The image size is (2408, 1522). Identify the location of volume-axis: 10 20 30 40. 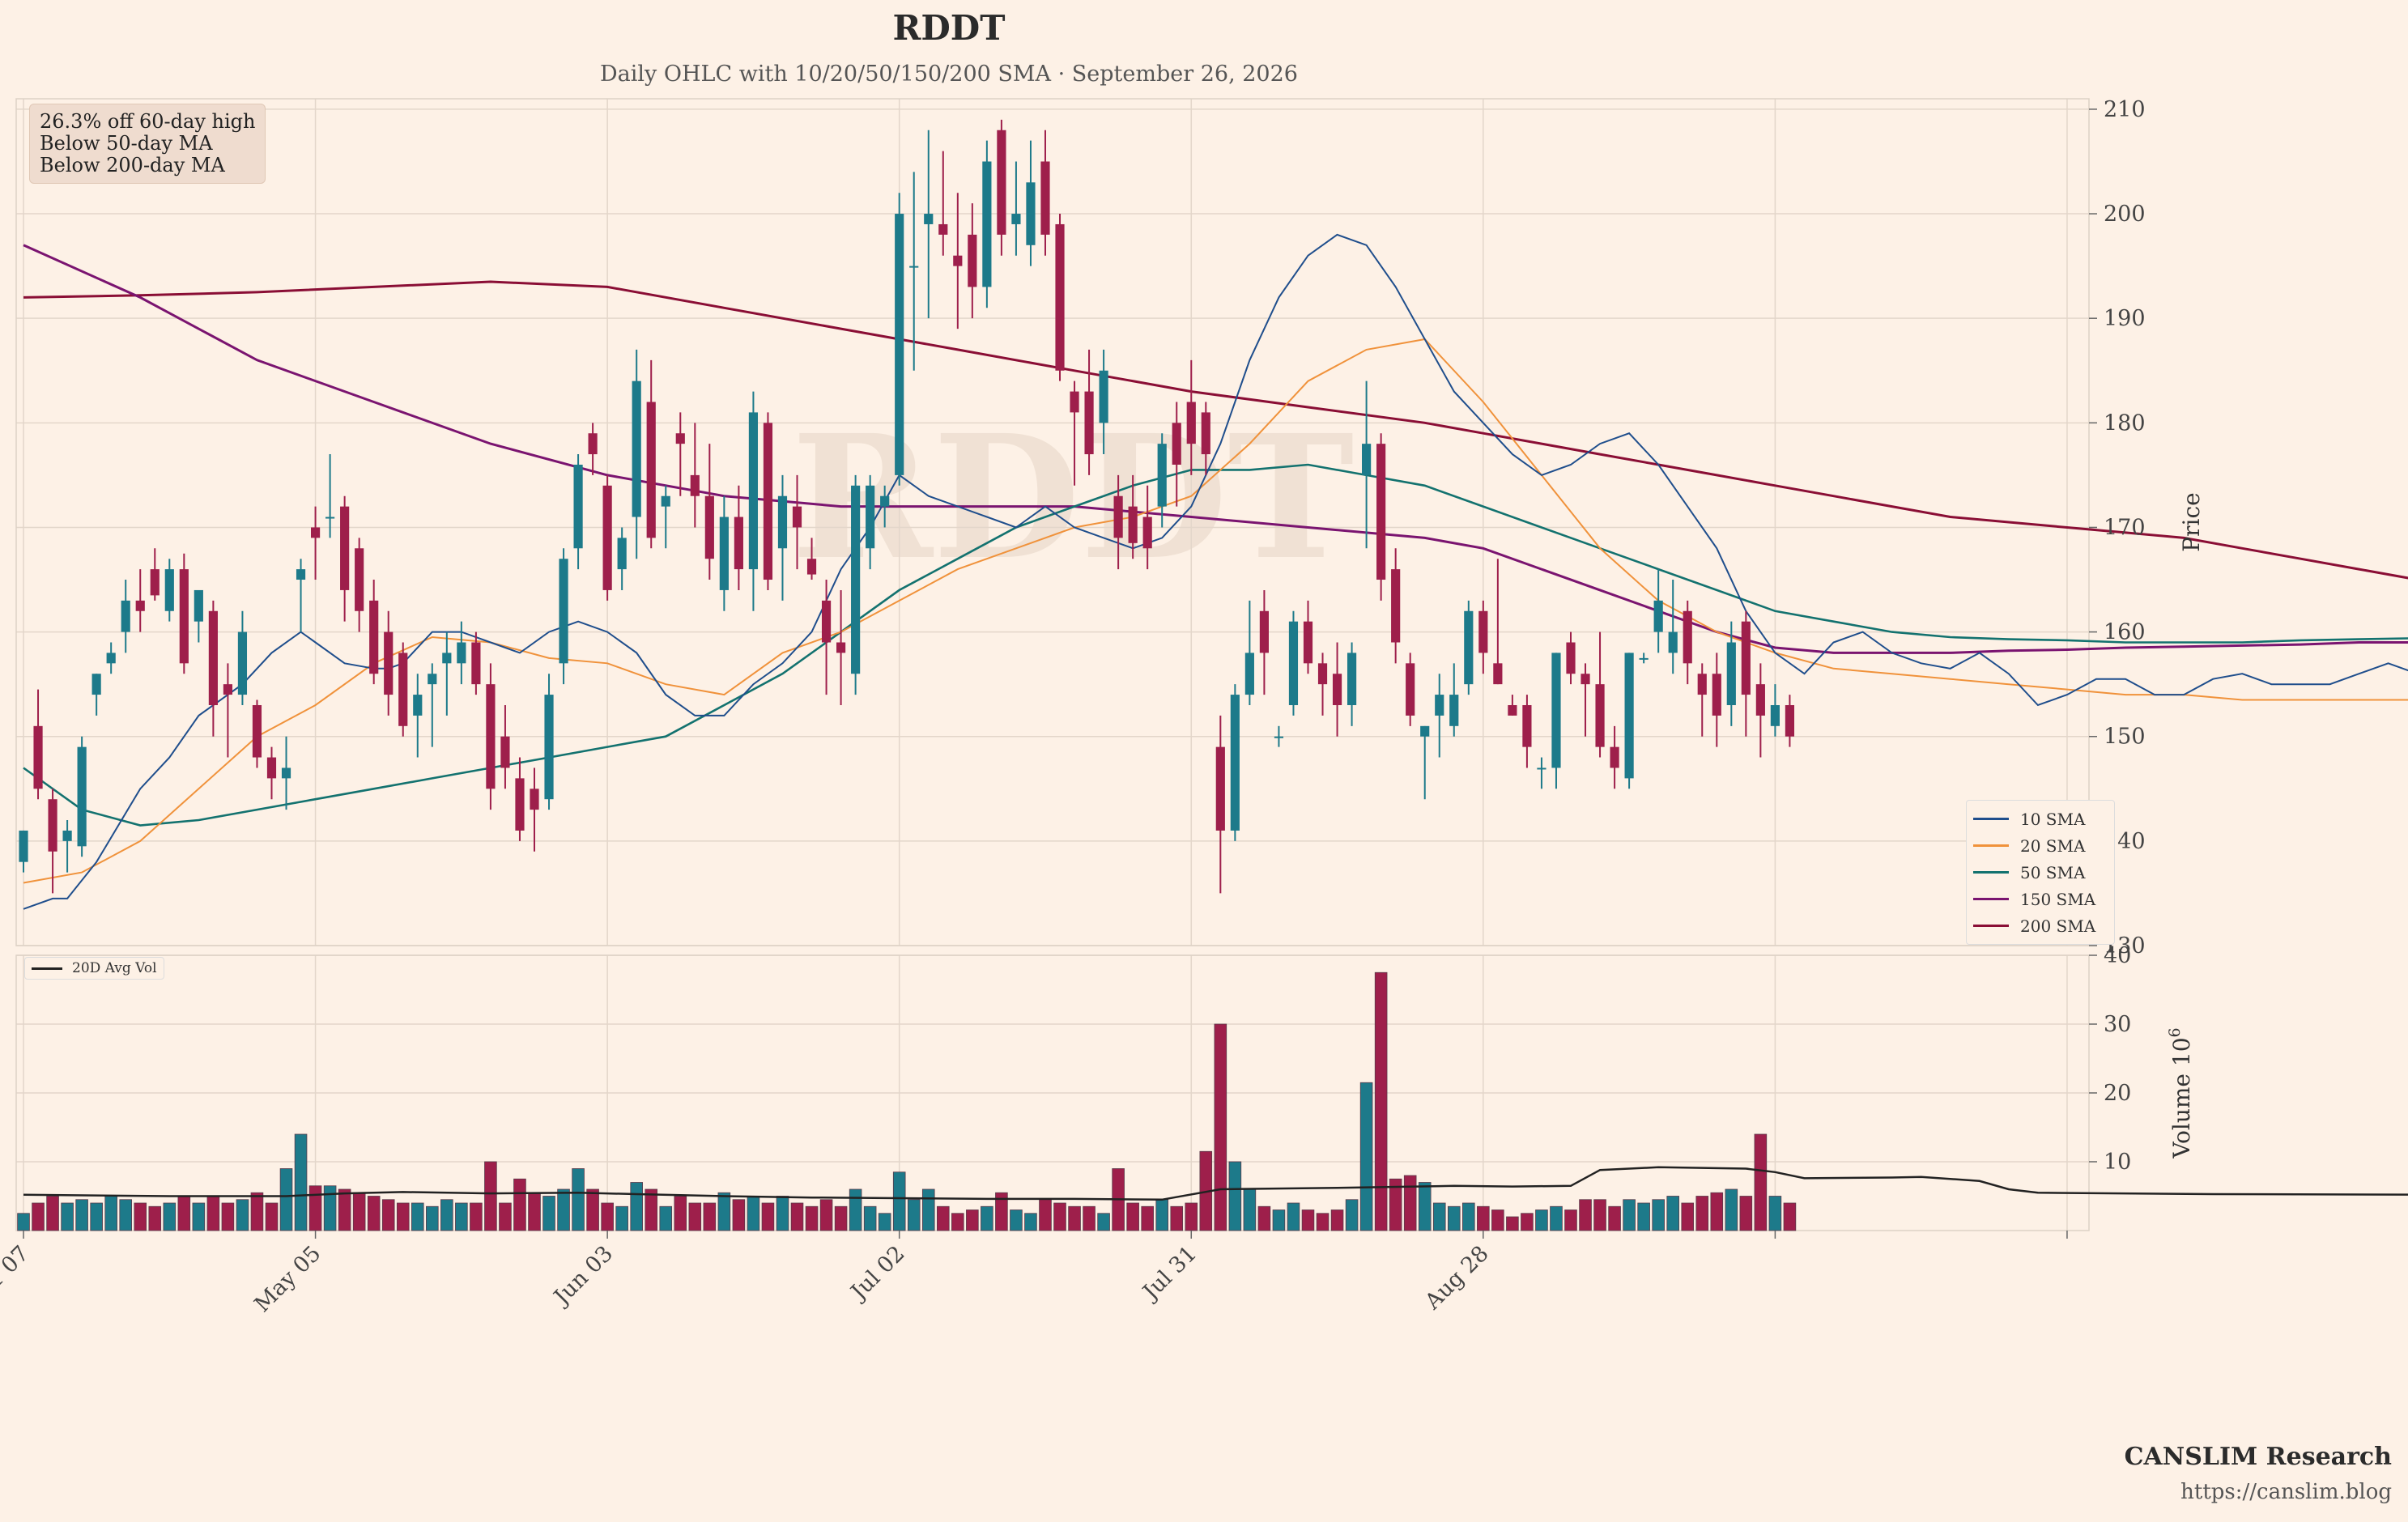
(2110, 1059).